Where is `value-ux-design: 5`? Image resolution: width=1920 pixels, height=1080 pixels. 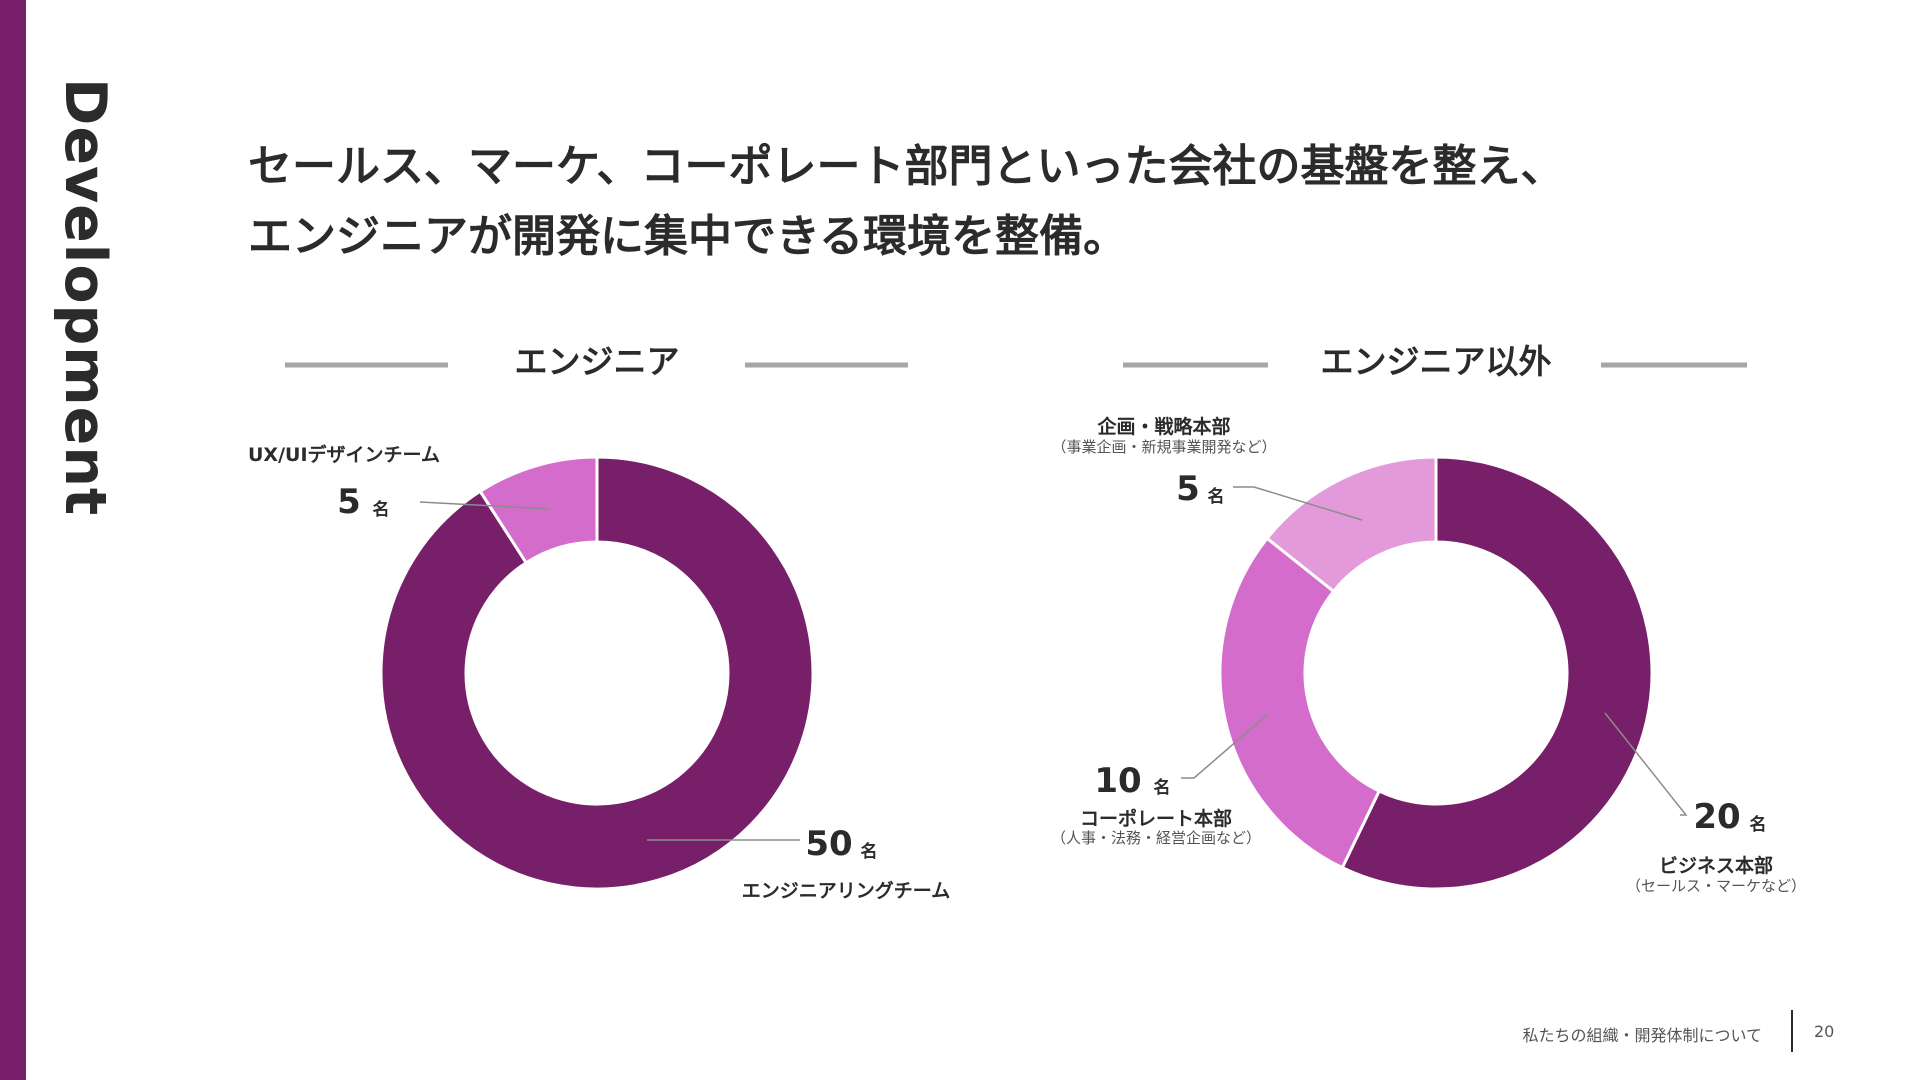 value-ux-design: 5 is located at coordinates (349, 502).